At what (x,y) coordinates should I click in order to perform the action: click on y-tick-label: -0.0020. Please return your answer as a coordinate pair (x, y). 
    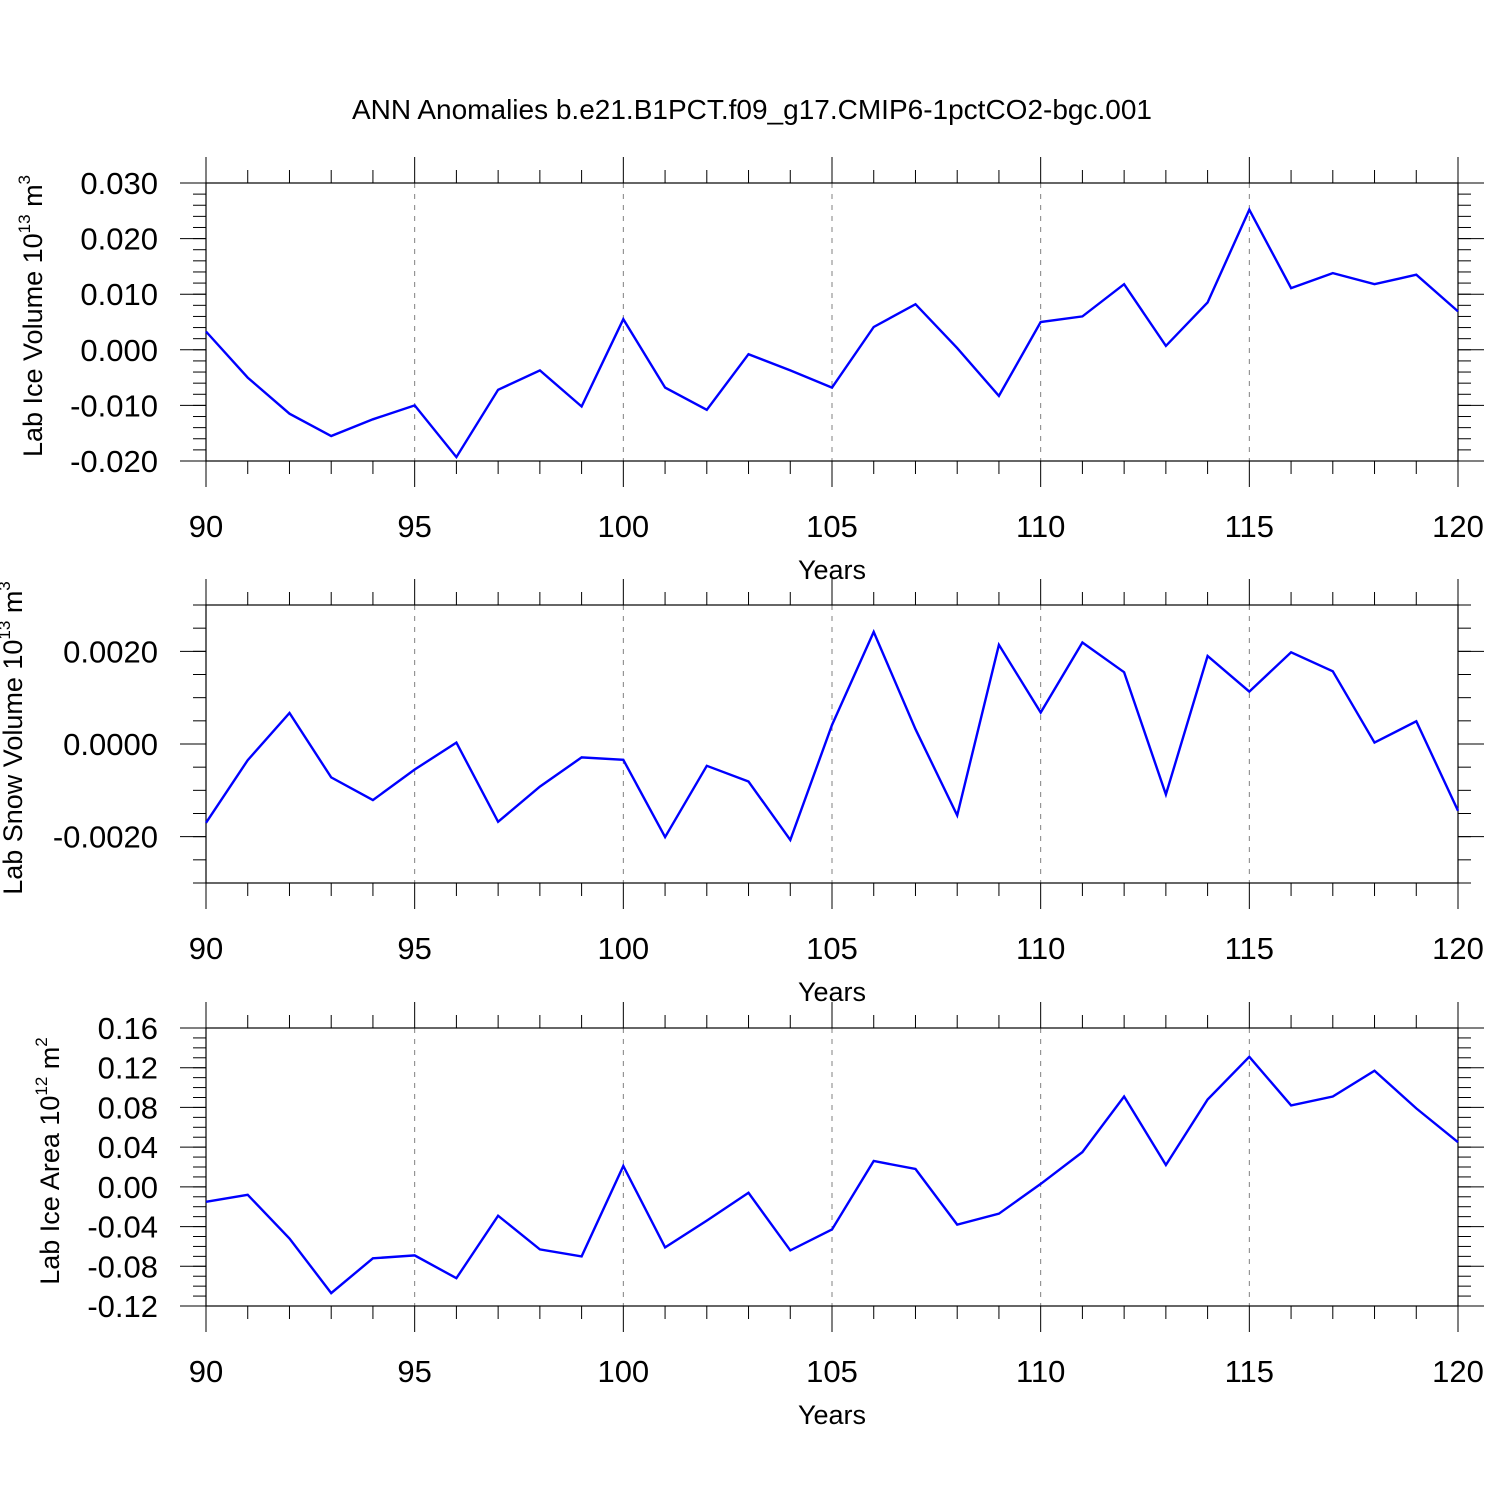
    Looking at the image, I should click on (105, 837).